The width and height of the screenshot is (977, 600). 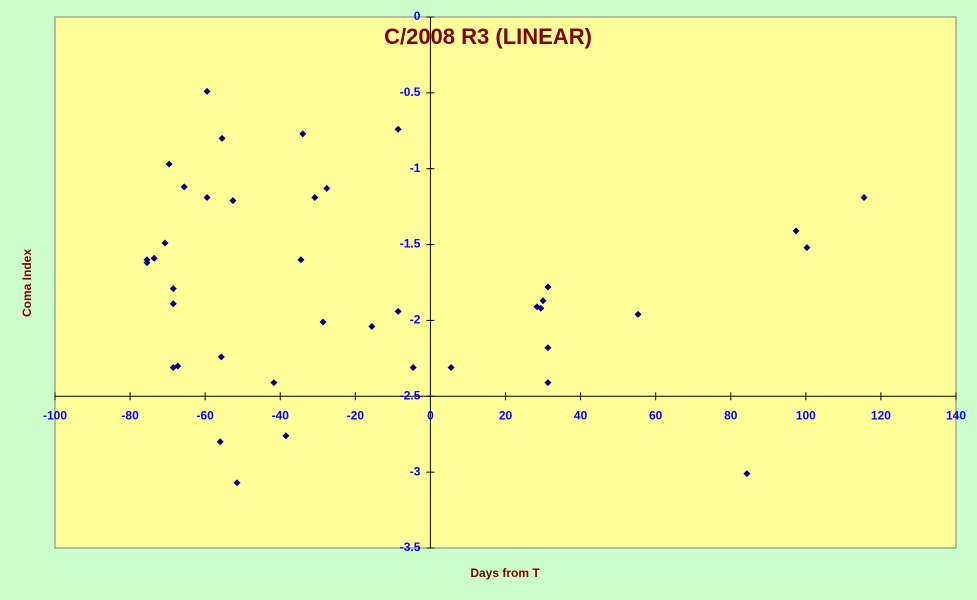 I want to click on y-tick-label: 0, so click(x=417, y=16).